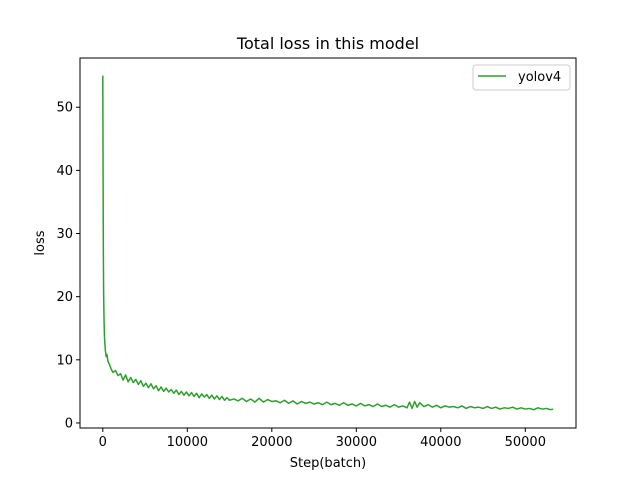 Image resolution: width=640 pixels, height=480 pixels. Describe the element at coordinates (64, 297) in the screenshot. I see `y-tick-label: 20` at that location.